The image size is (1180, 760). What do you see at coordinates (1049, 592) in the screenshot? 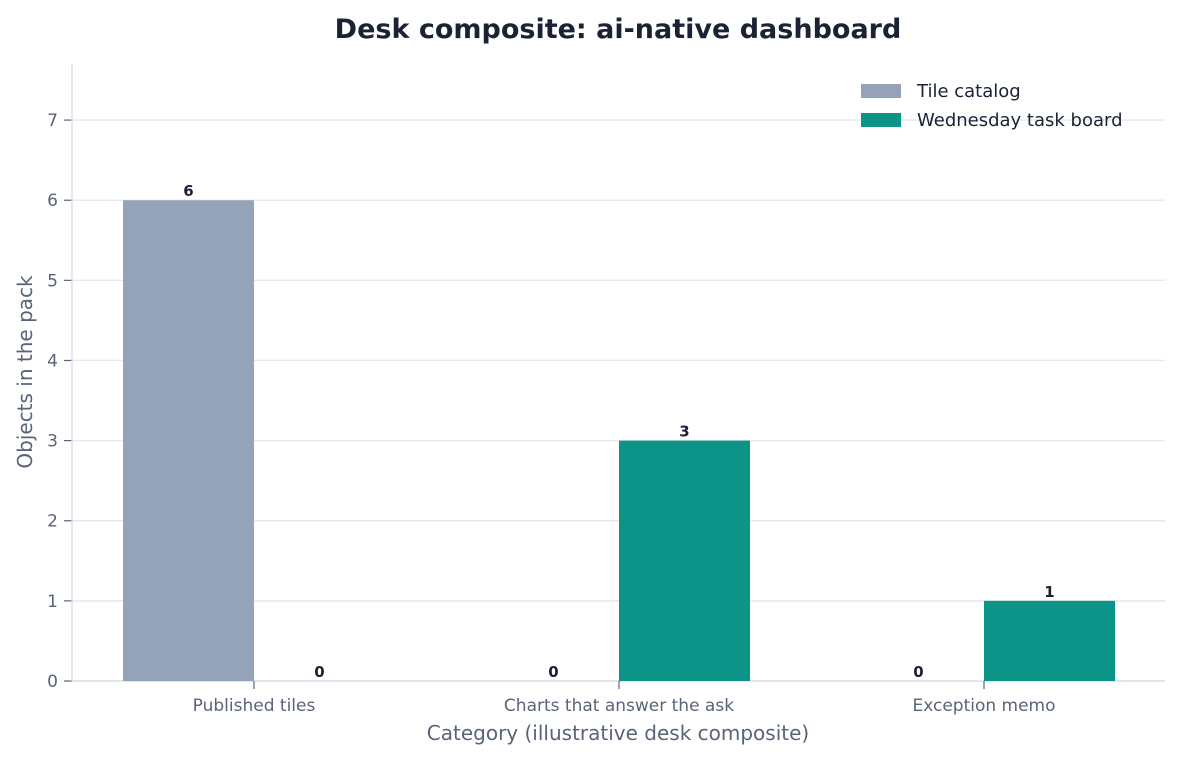
I see `bar-value-label: 1` at bounding box center [1049, 592].